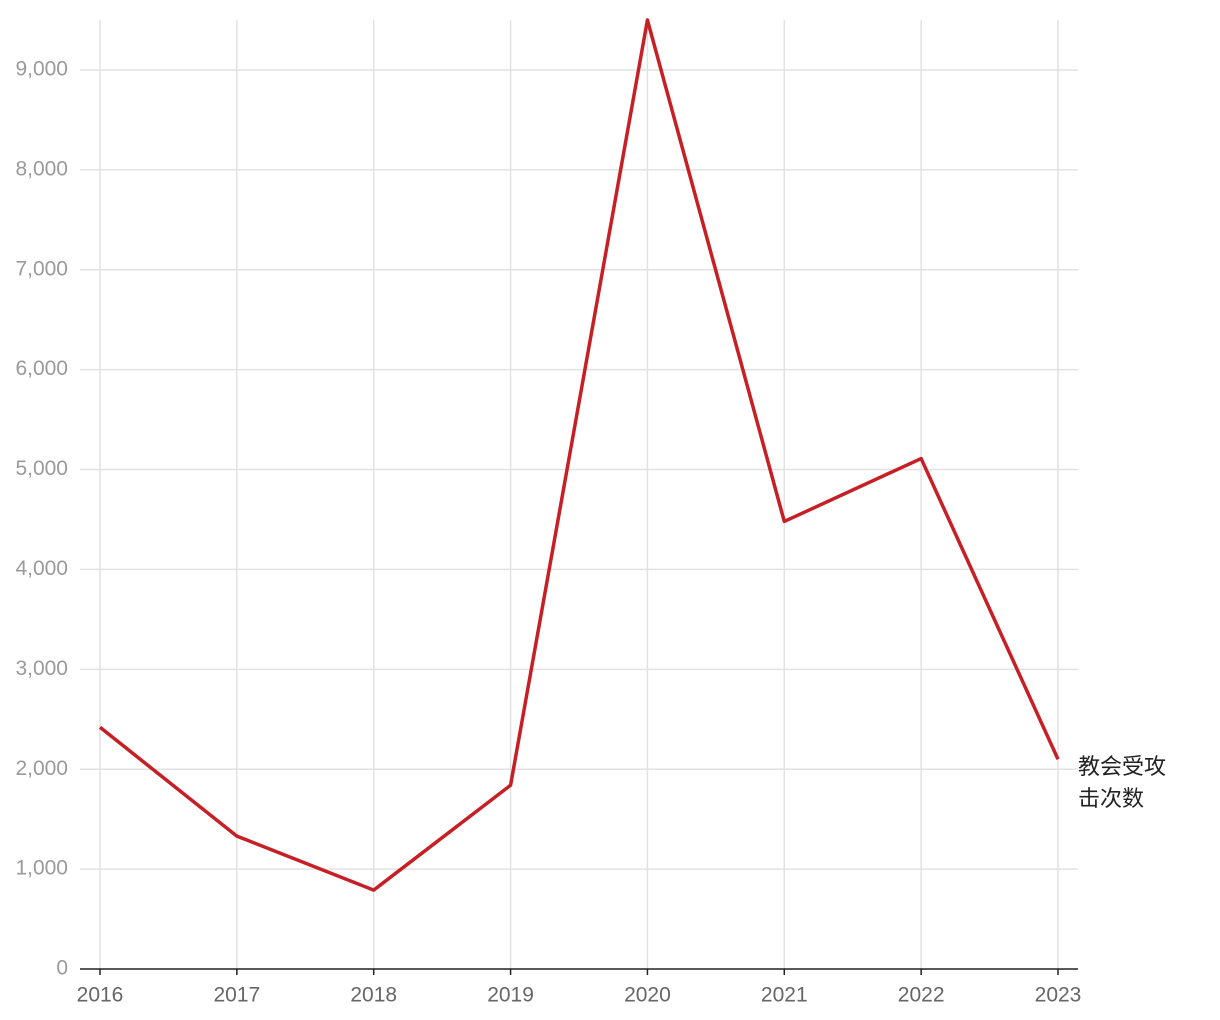 This screenshot has height=1020, width=1220. I want to click on x-tick-label: 2017, so click(236, 995).